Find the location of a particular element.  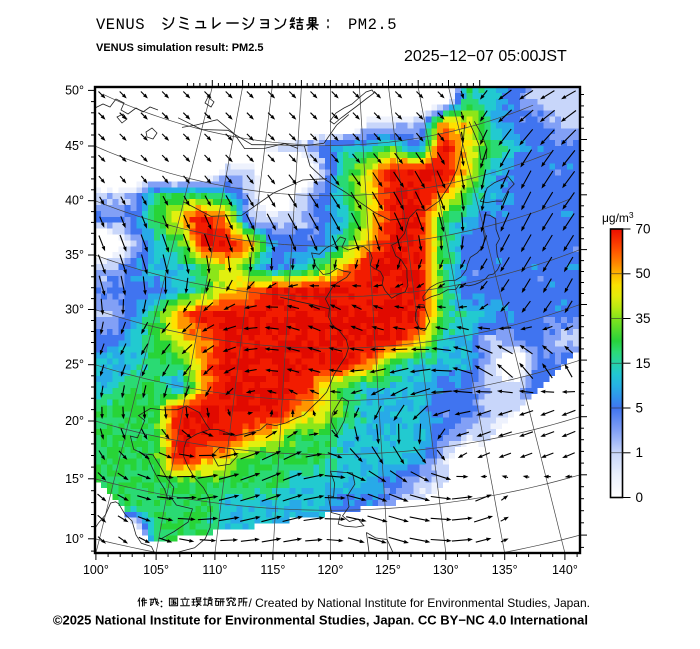

svg-text: 50 is located at coordinates (643, 273).